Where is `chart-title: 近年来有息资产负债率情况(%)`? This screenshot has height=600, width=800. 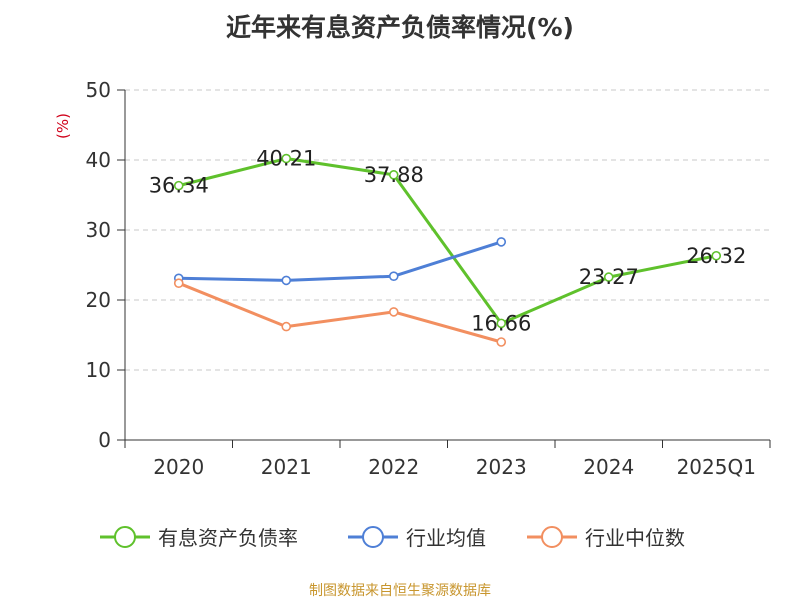
chart-title: 近年来有息资产负债率情况(%) is located at coordinates (400, 27).